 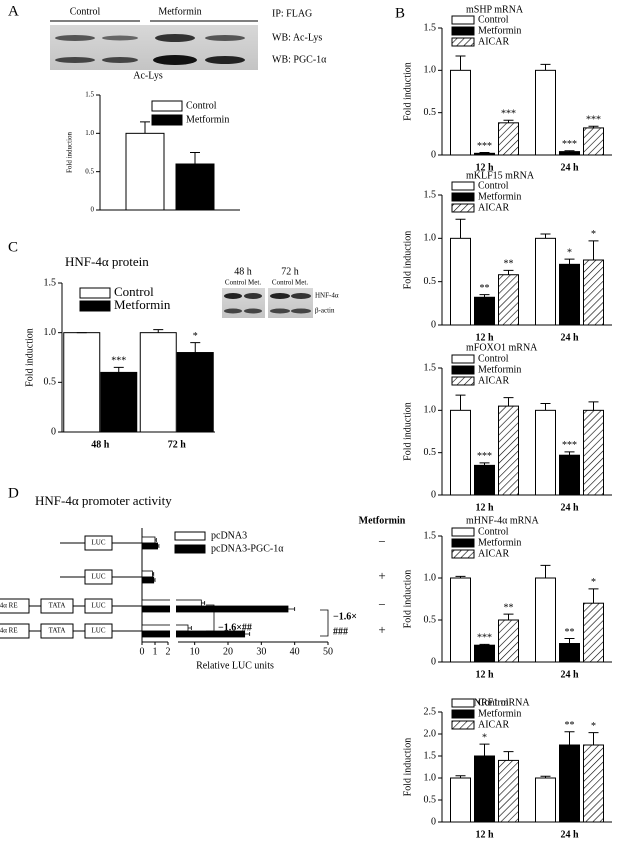 I want to click on construct-label: LUC, so click(x=99, y=543).